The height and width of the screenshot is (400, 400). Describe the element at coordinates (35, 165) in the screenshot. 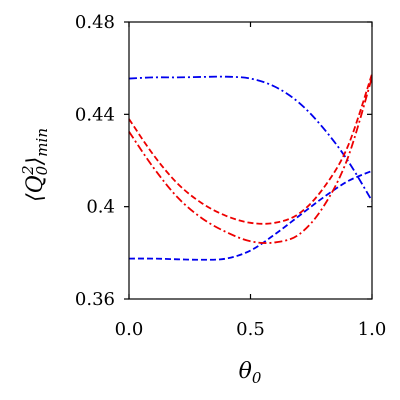

I see `y-axis-title: ⟨Q02⟩min` at that location.